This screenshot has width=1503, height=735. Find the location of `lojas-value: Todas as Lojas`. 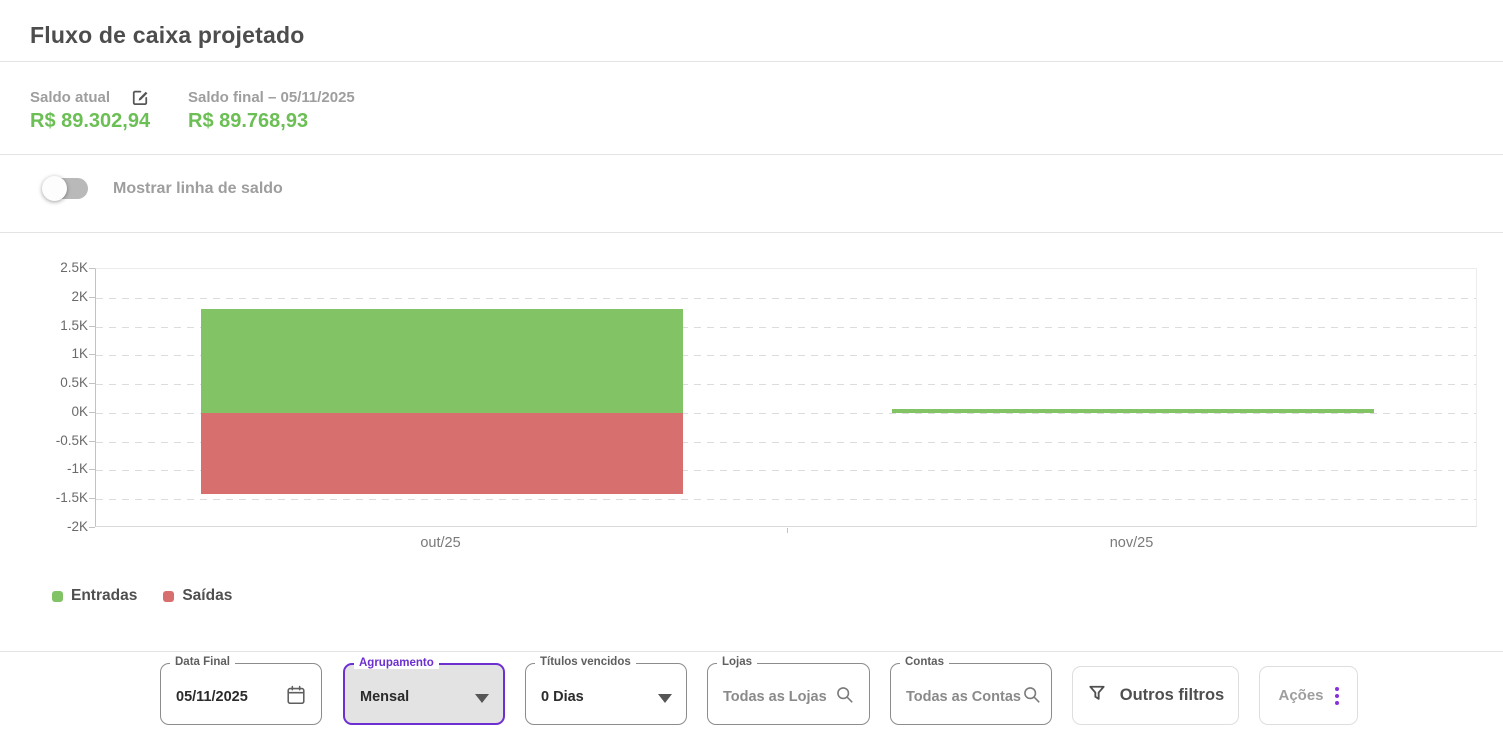

lojas-value: Todas as Lojas is located at coordinates (775, 697).